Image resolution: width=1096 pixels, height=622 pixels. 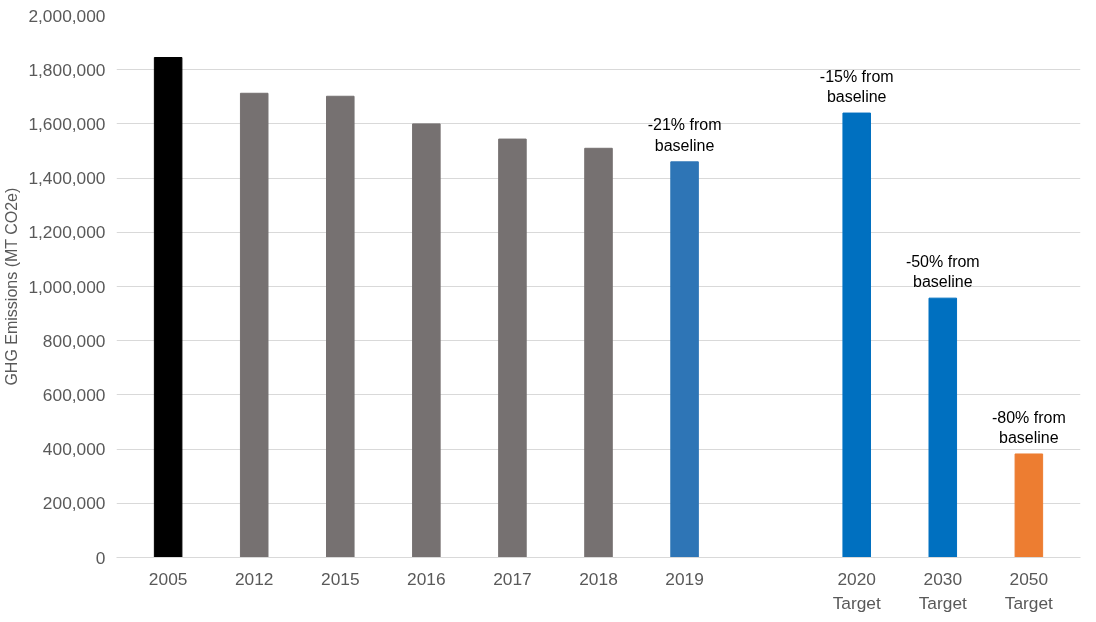 What do you see at coordinates (942, 271) in the screenshot?
I see `annotation: -50% from baseline` at bounding box center [942, 271].